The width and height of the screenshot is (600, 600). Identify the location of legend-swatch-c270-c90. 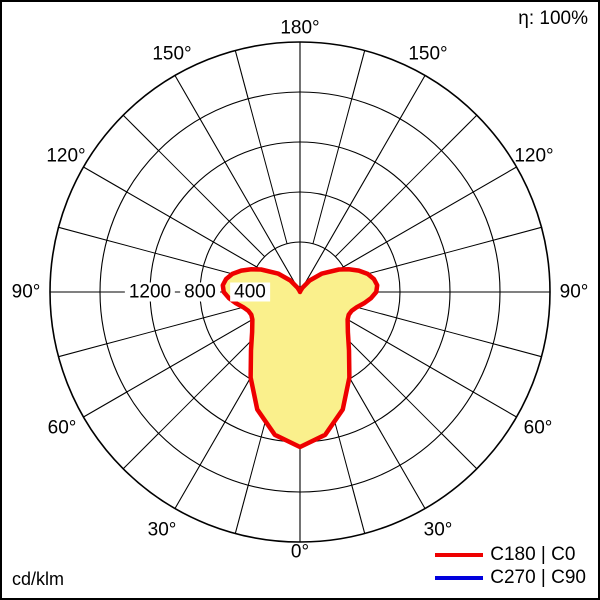
(459, 577).